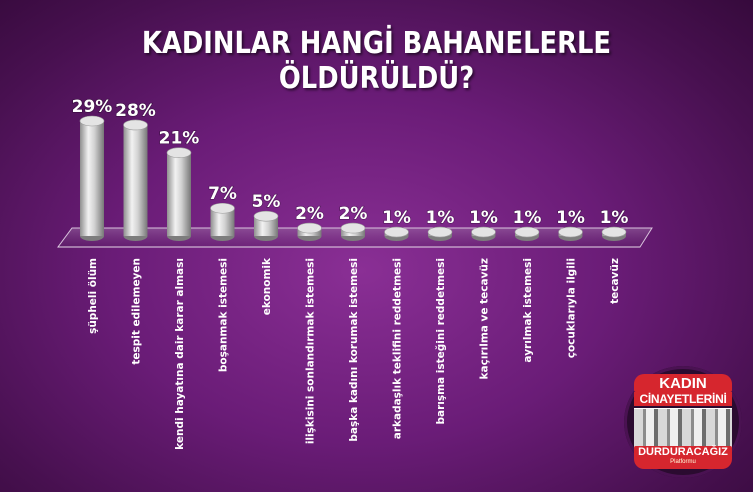 This screenshot has height=492, width=753. I want to click on category-label-3: boşanmak istemesi, so click(224, 315).